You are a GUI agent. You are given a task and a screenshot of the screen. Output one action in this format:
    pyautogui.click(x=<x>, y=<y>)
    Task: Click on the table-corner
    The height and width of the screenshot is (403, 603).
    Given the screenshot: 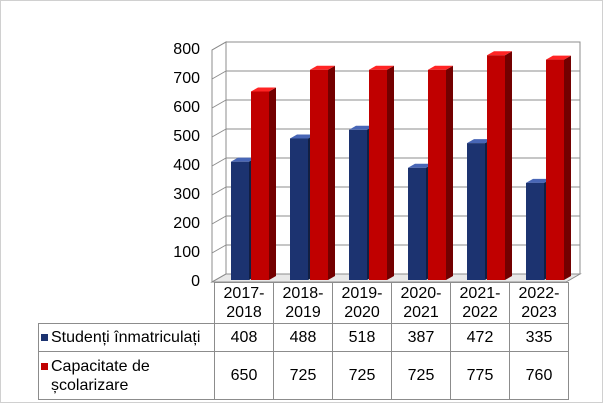 What is the action you would take?
    pyautogui.click(x=126, y=303)
    